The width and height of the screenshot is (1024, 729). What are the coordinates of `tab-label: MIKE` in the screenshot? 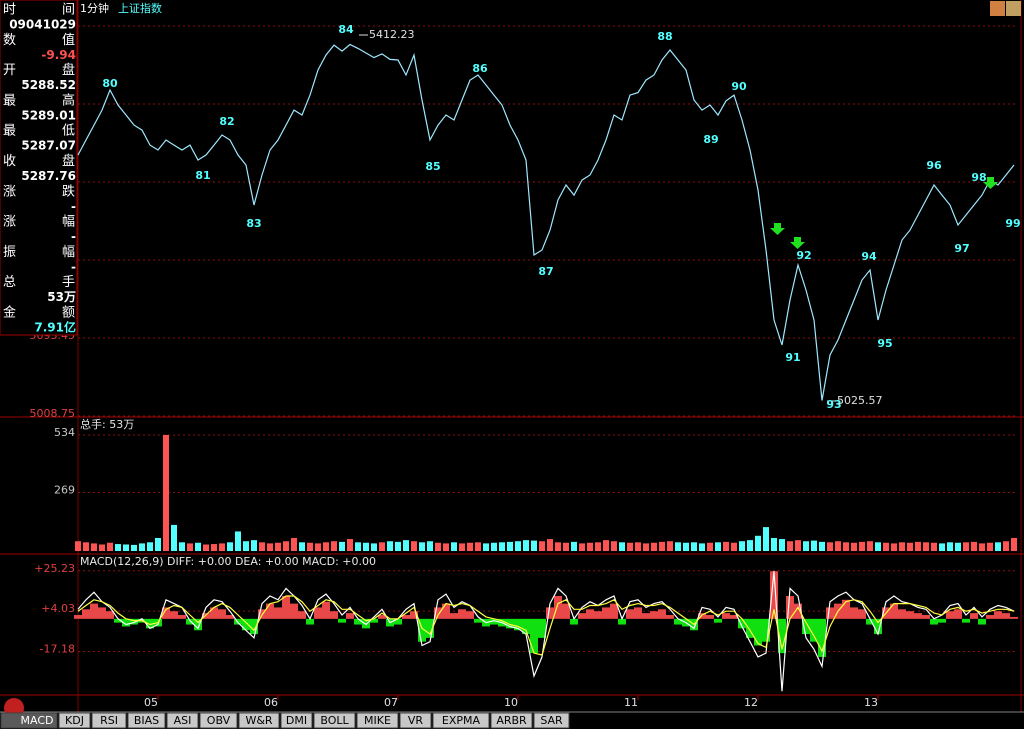 It's located at (377, 720).